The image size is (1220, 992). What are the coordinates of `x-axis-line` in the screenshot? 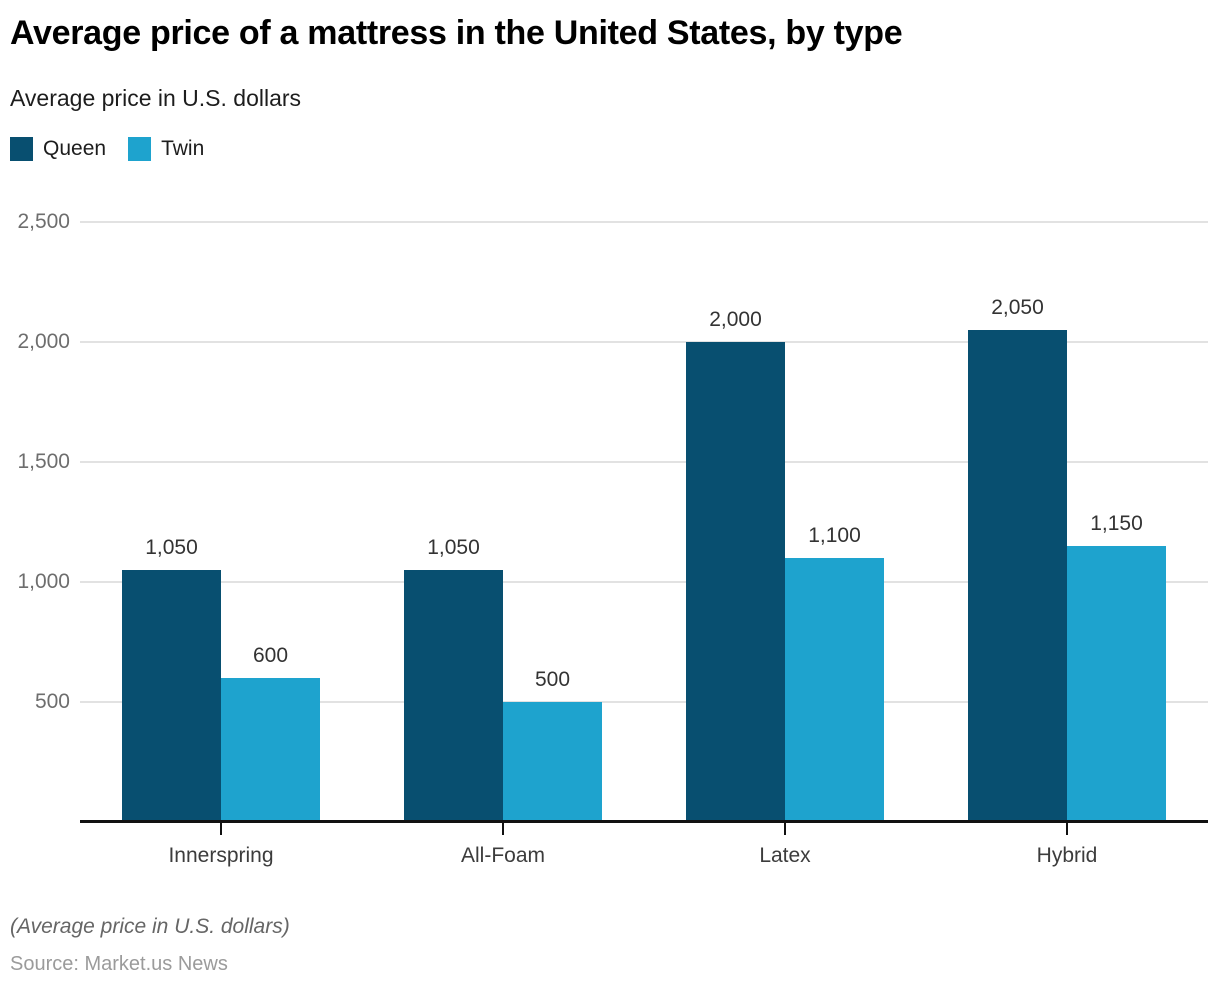 It's located at (644, 821).